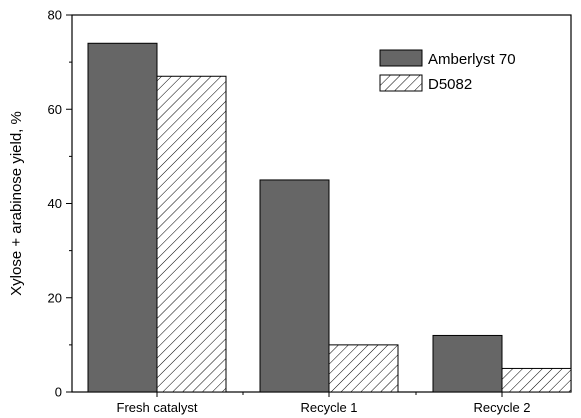 This screenshot has width=581, height=418. I want to click on y-tick-label-60: 60, so click(55, 109).